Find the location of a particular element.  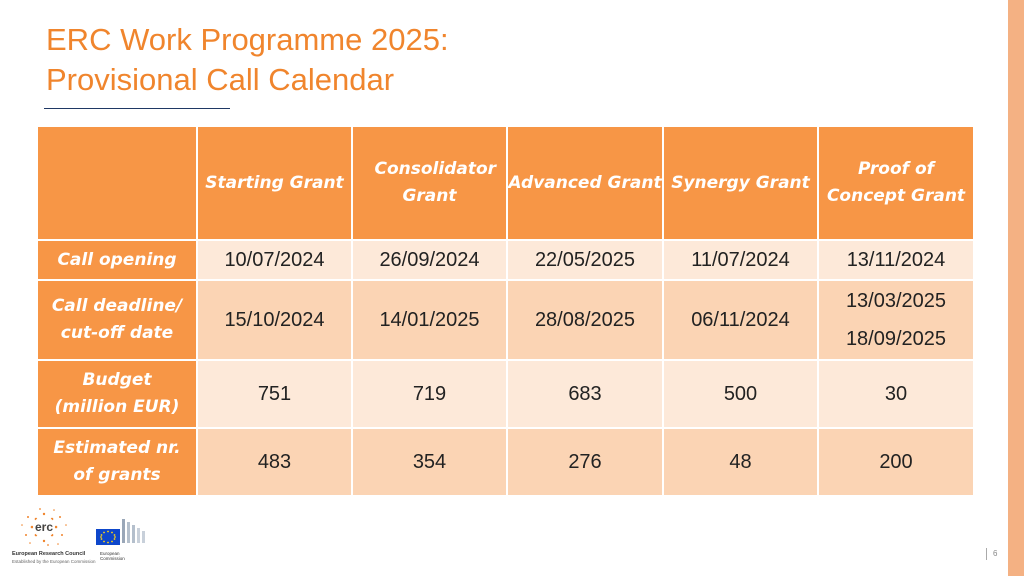

poc-deadline-1: 13/03/2025 is located at coordinates (896, 301).